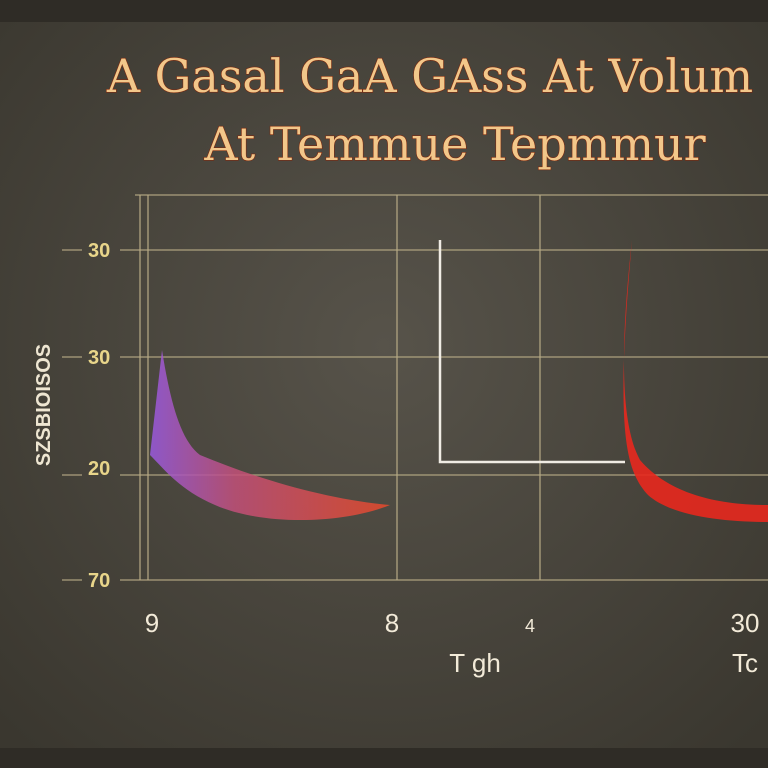 The height and width of the screenshot is (768, 768). I want to click on x-tick-label: 9, so click(152, 623).